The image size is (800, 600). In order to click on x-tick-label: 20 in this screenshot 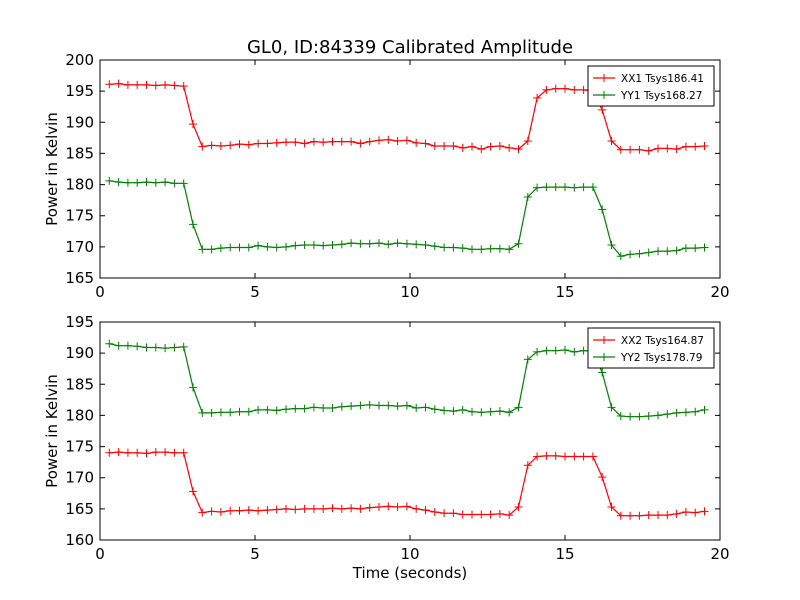, I will do `click(719, 554)`.